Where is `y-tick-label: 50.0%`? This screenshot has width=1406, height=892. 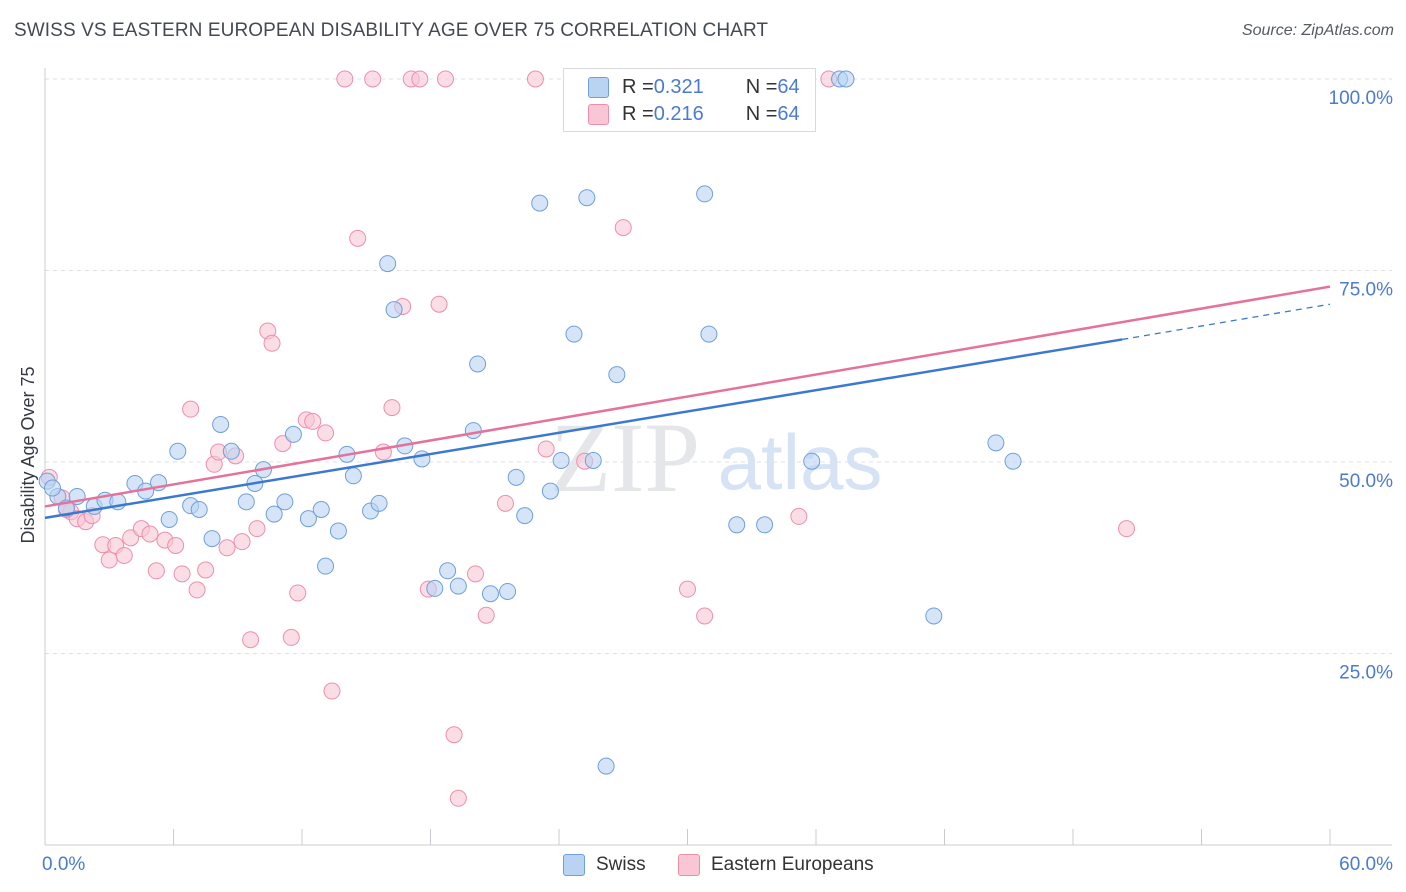
y-tick-label: 50.0% is located at coordinates (1366, 481).